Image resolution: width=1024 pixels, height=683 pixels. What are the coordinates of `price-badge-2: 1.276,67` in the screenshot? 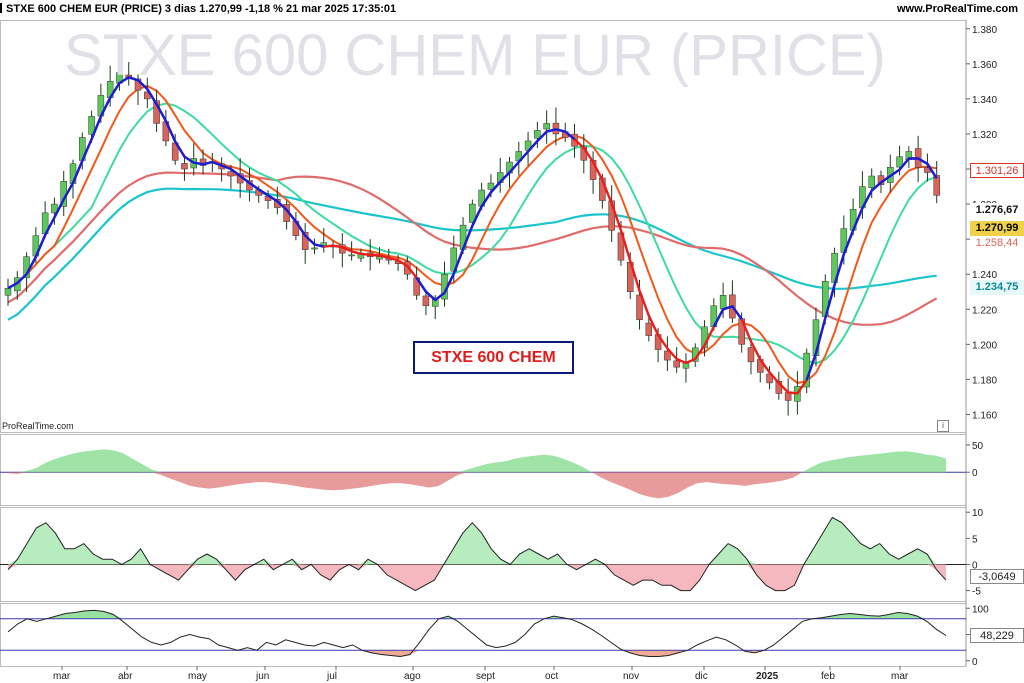 It's located at (997, 210).